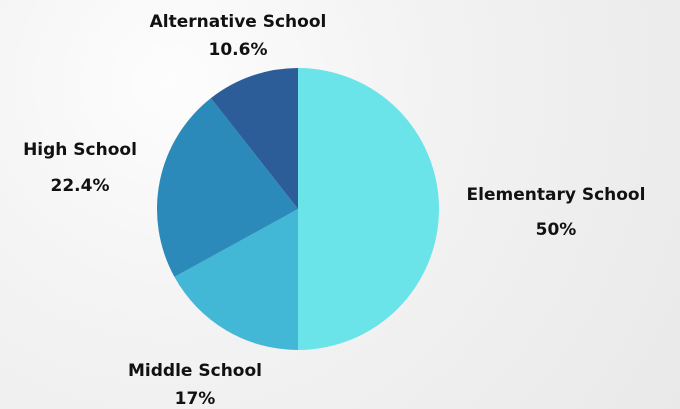  Describe the element at coordinates (254, 138) in the screenshot. I see `slice-alternative-school` at that location.